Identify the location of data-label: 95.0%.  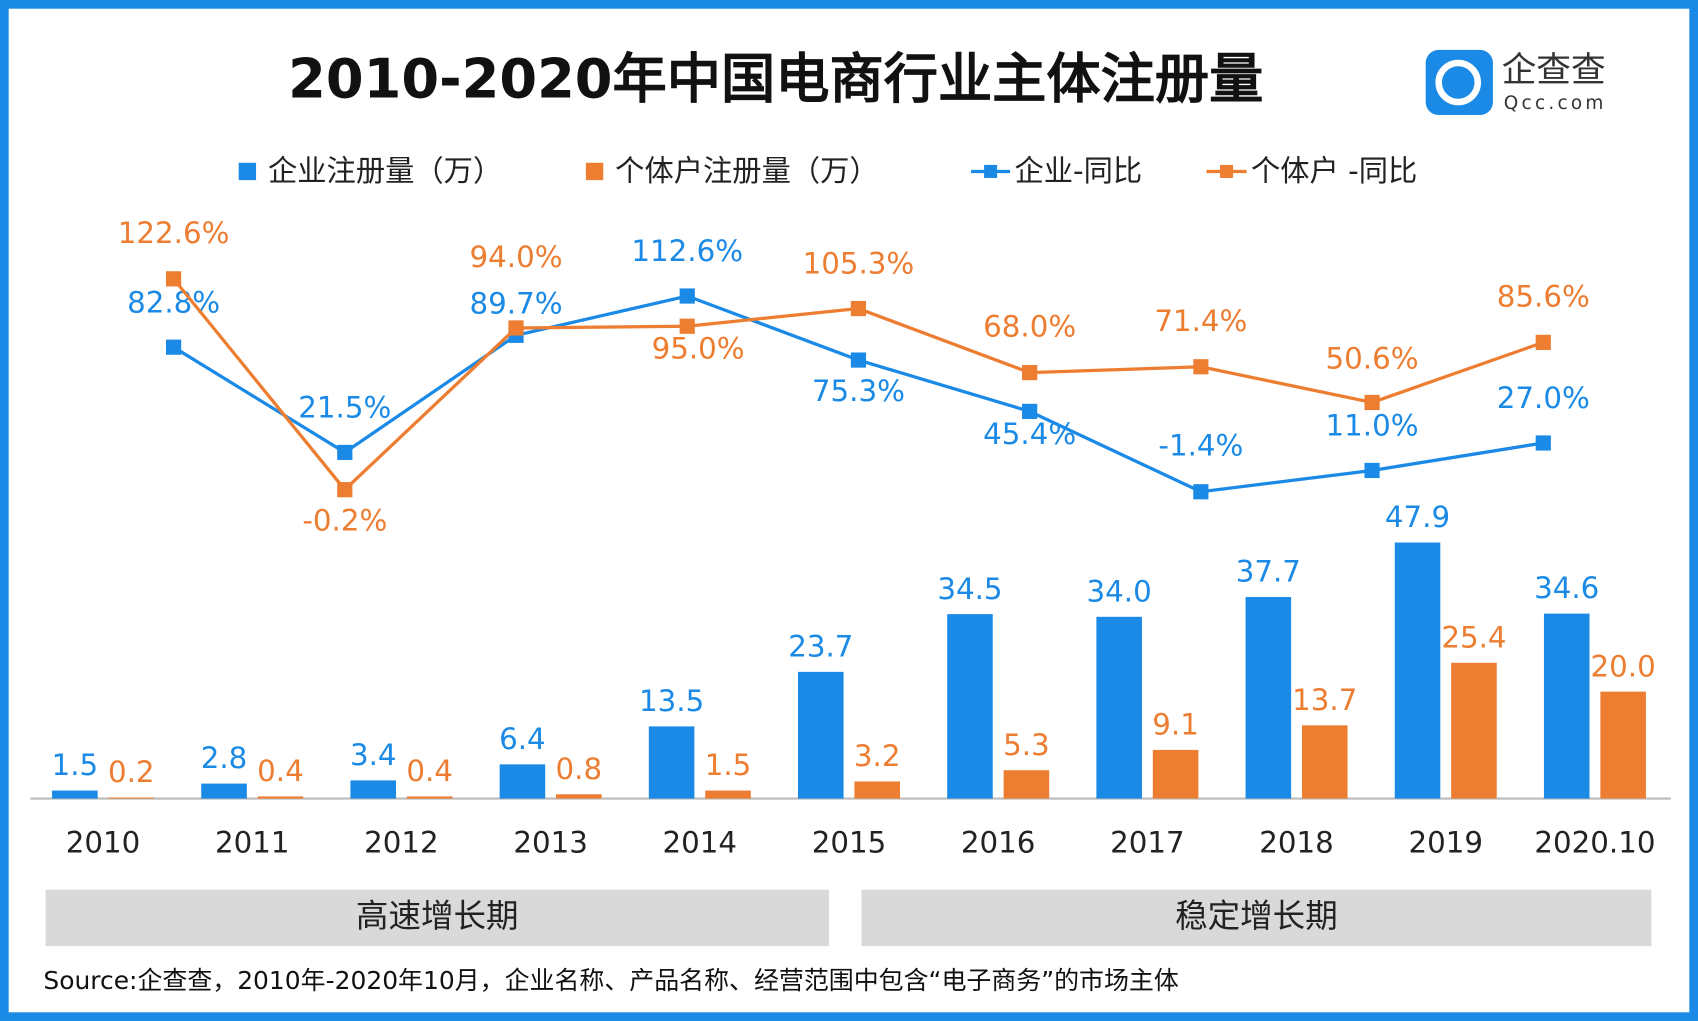
(698, 349).